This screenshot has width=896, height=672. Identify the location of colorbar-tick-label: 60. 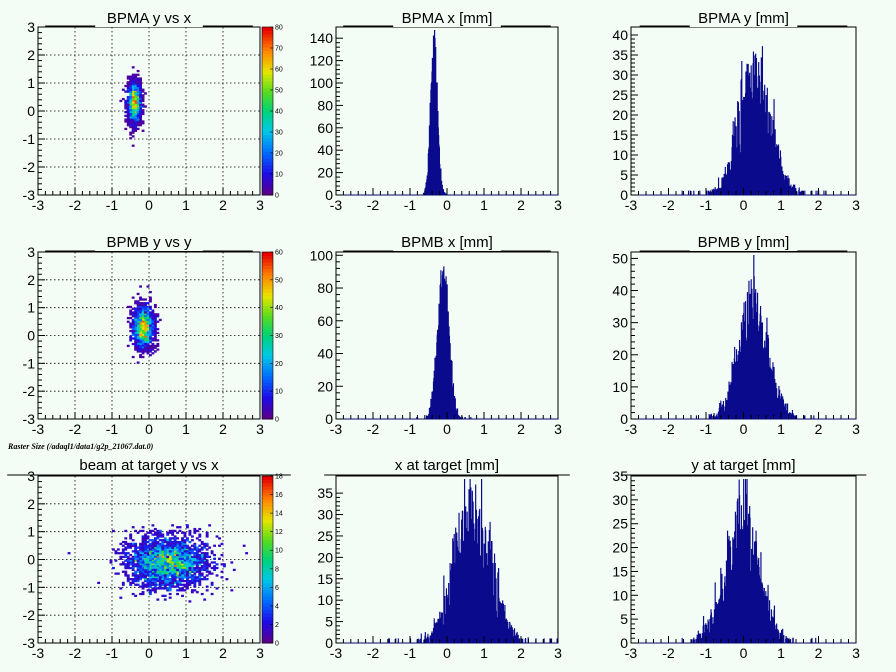
(279, 70).